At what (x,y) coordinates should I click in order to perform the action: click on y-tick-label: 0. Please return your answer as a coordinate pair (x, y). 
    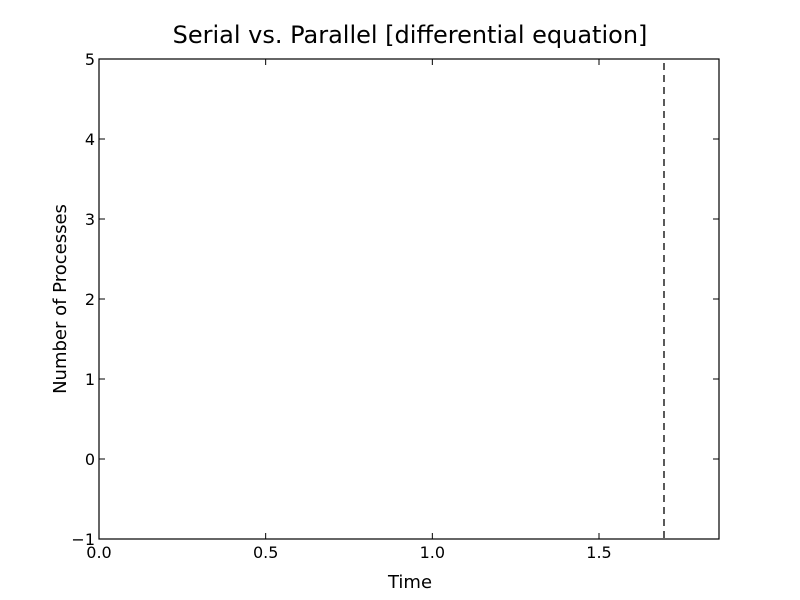
    Looking at the image, I should click on (90, 459).